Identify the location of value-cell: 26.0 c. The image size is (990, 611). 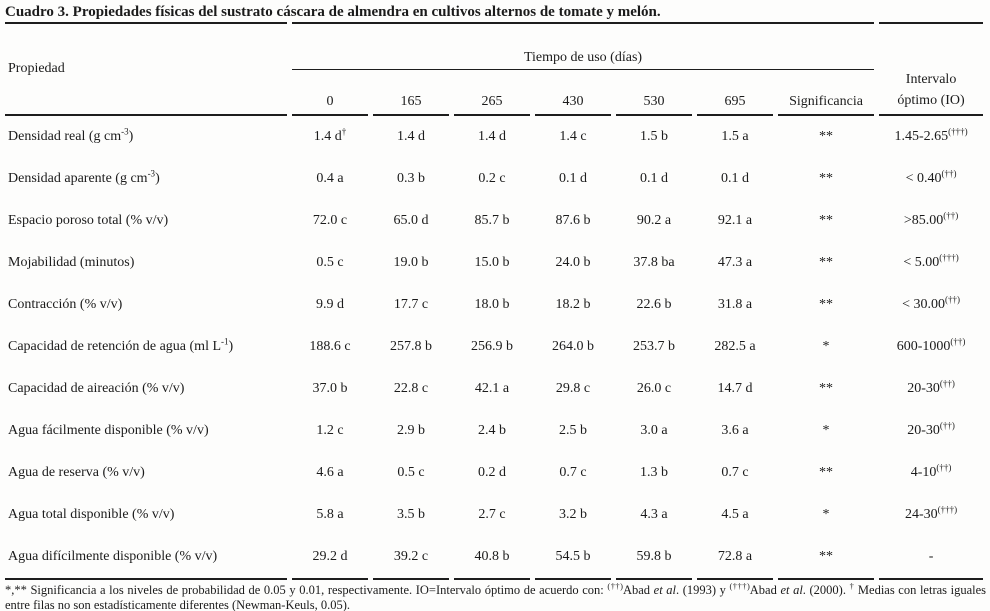
(654, 388).